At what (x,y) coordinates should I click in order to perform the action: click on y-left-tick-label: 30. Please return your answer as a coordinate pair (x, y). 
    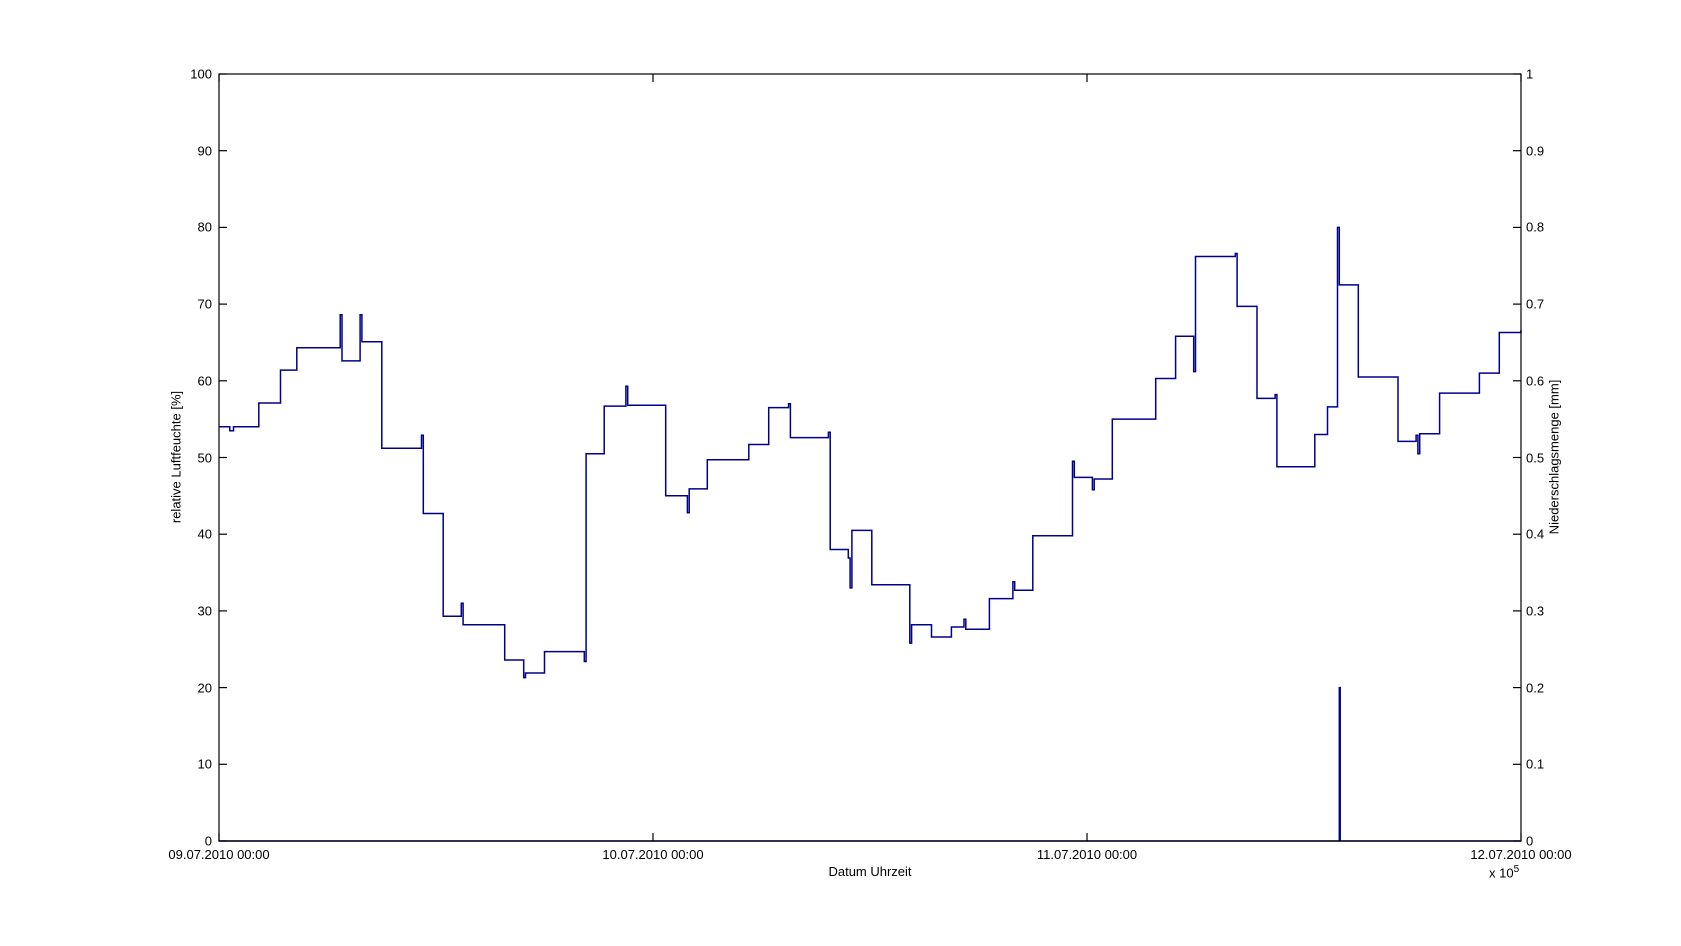
    Looking at the image, I should click on (204, 611).